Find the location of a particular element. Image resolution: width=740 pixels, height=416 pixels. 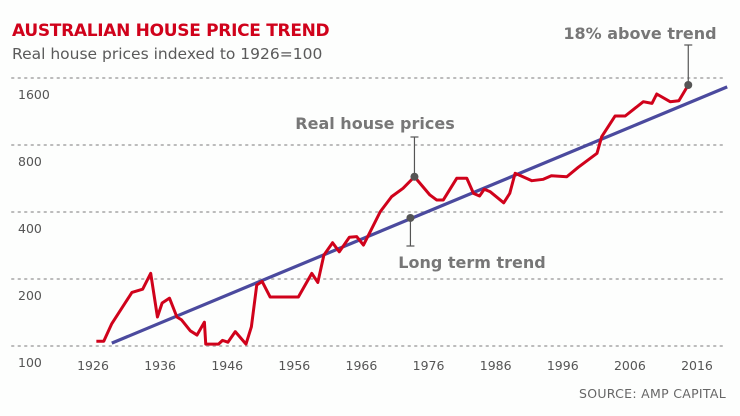

x-tick-label: 1926 is located at coordinates (93, 365).